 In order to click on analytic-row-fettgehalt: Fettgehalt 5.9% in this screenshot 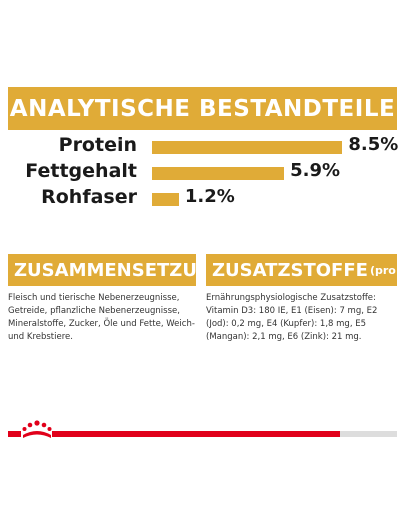, I will do `click(202, 173)`.